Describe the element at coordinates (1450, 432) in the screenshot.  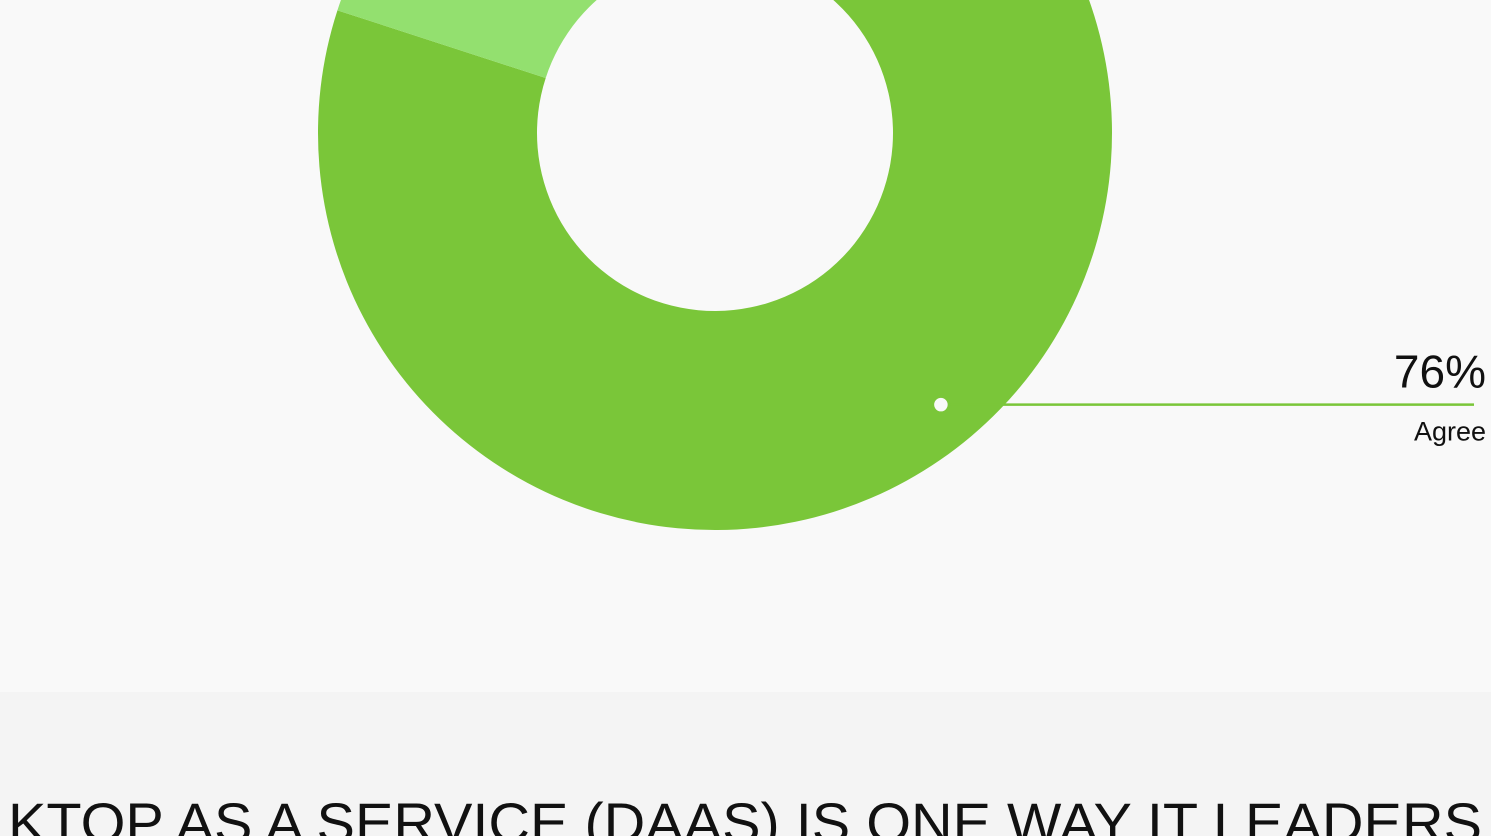
I see `category-label: Agree` at that location.